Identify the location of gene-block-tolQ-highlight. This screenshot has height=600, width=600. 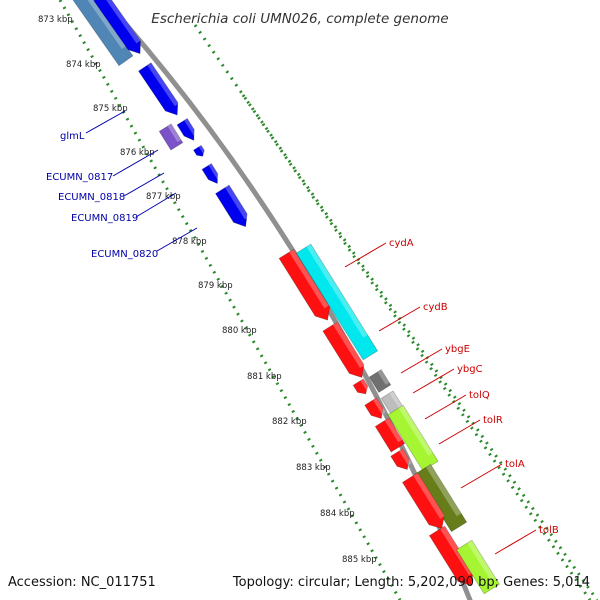
(379, 406).